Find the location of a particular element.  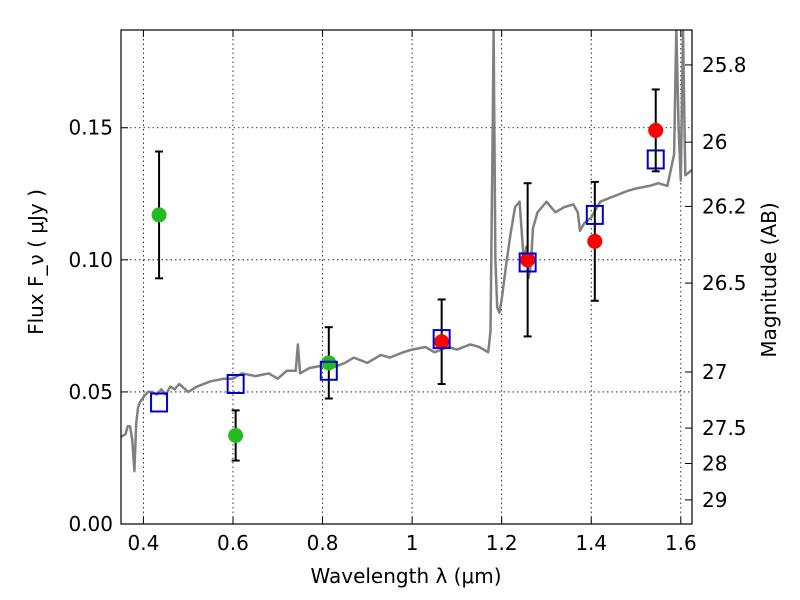

x-tick-label: 0.8 is located at coordinates (323, 543).